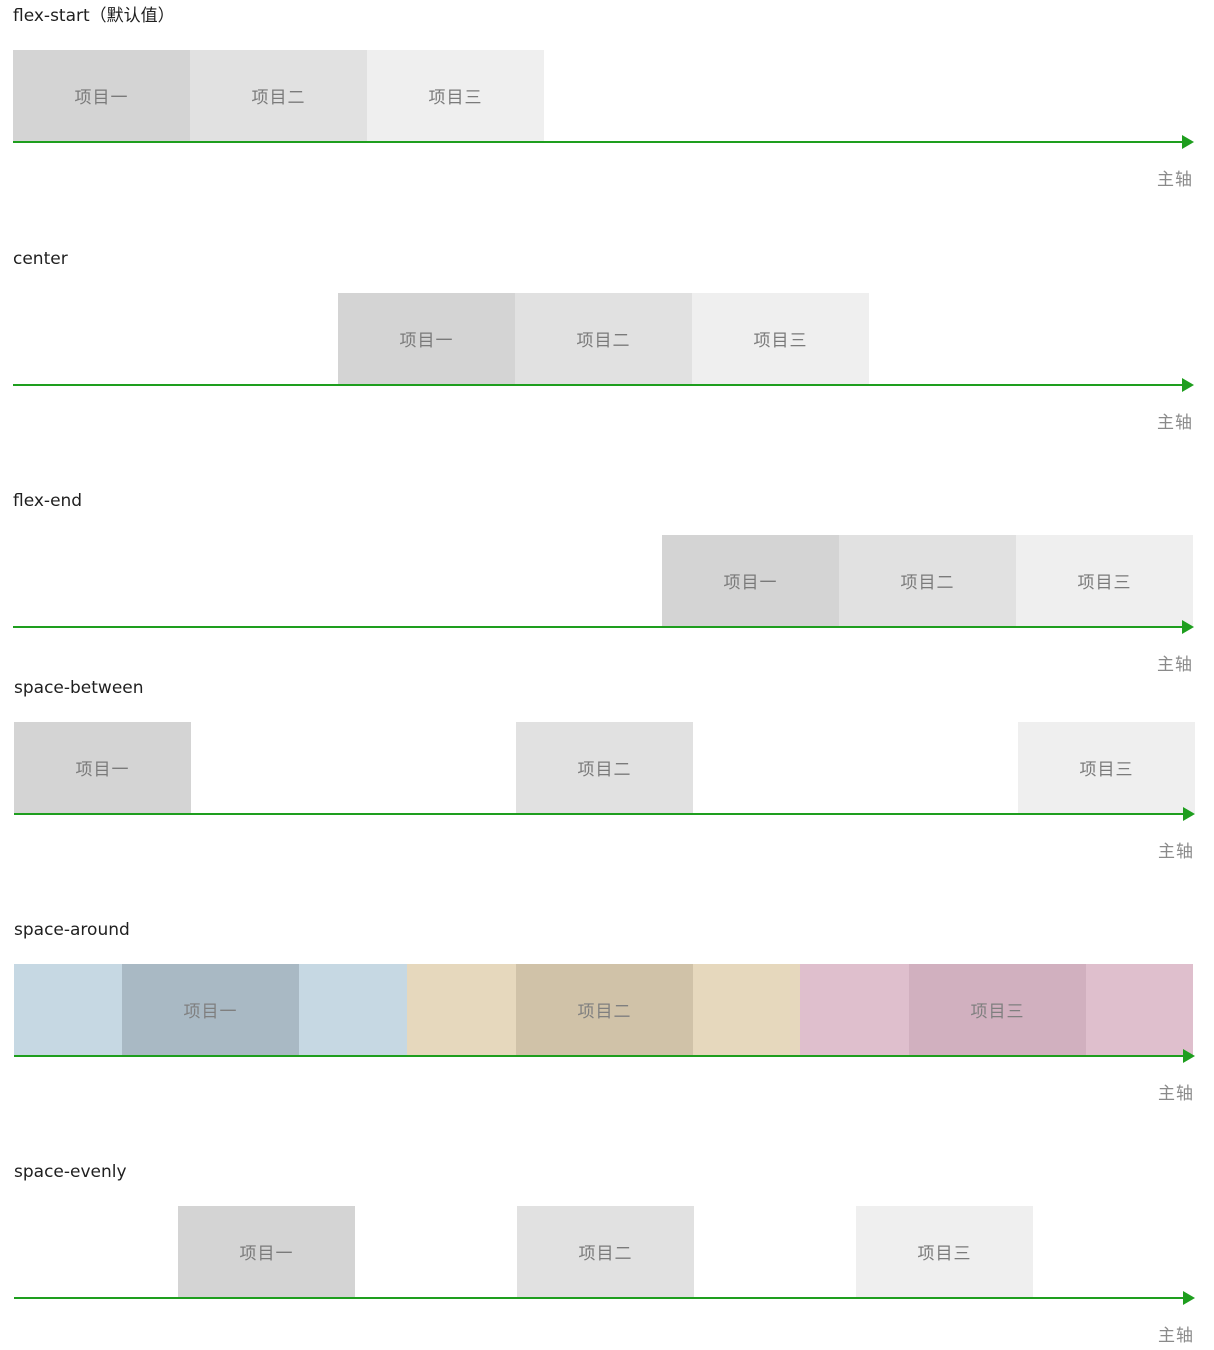  Describe the element at coordinates (72, 930) in the screenshot. I see `section-title-space-around: space-around` at that location.